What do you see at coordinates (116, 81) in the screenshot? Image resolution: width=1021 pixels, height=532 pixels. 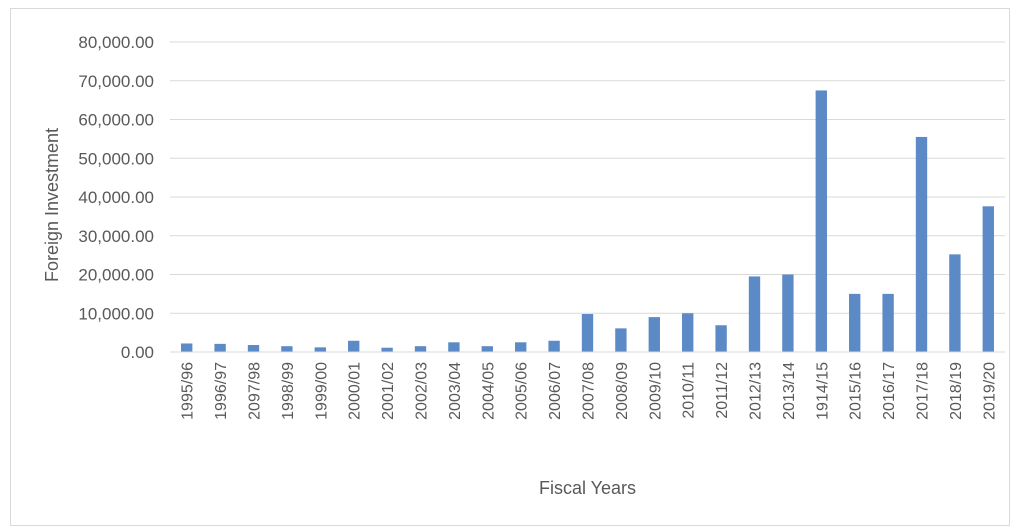 I see `y-tick-label: 70,000.00` at bounding box center [116, 81].